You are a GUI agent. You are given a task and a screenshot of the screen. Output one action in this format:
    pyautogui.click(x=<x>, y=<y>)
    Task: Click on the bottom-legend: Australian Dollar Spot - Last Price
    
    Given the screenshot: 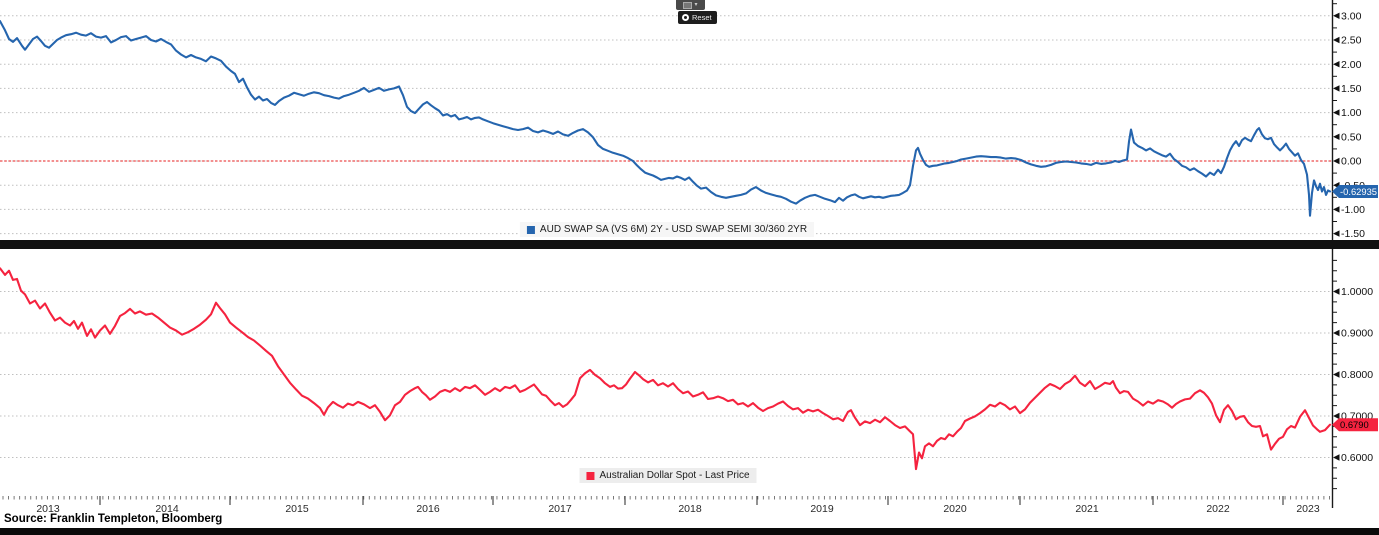 What is the action you would take?
    pyautogui.click(x=668, y=475)
    